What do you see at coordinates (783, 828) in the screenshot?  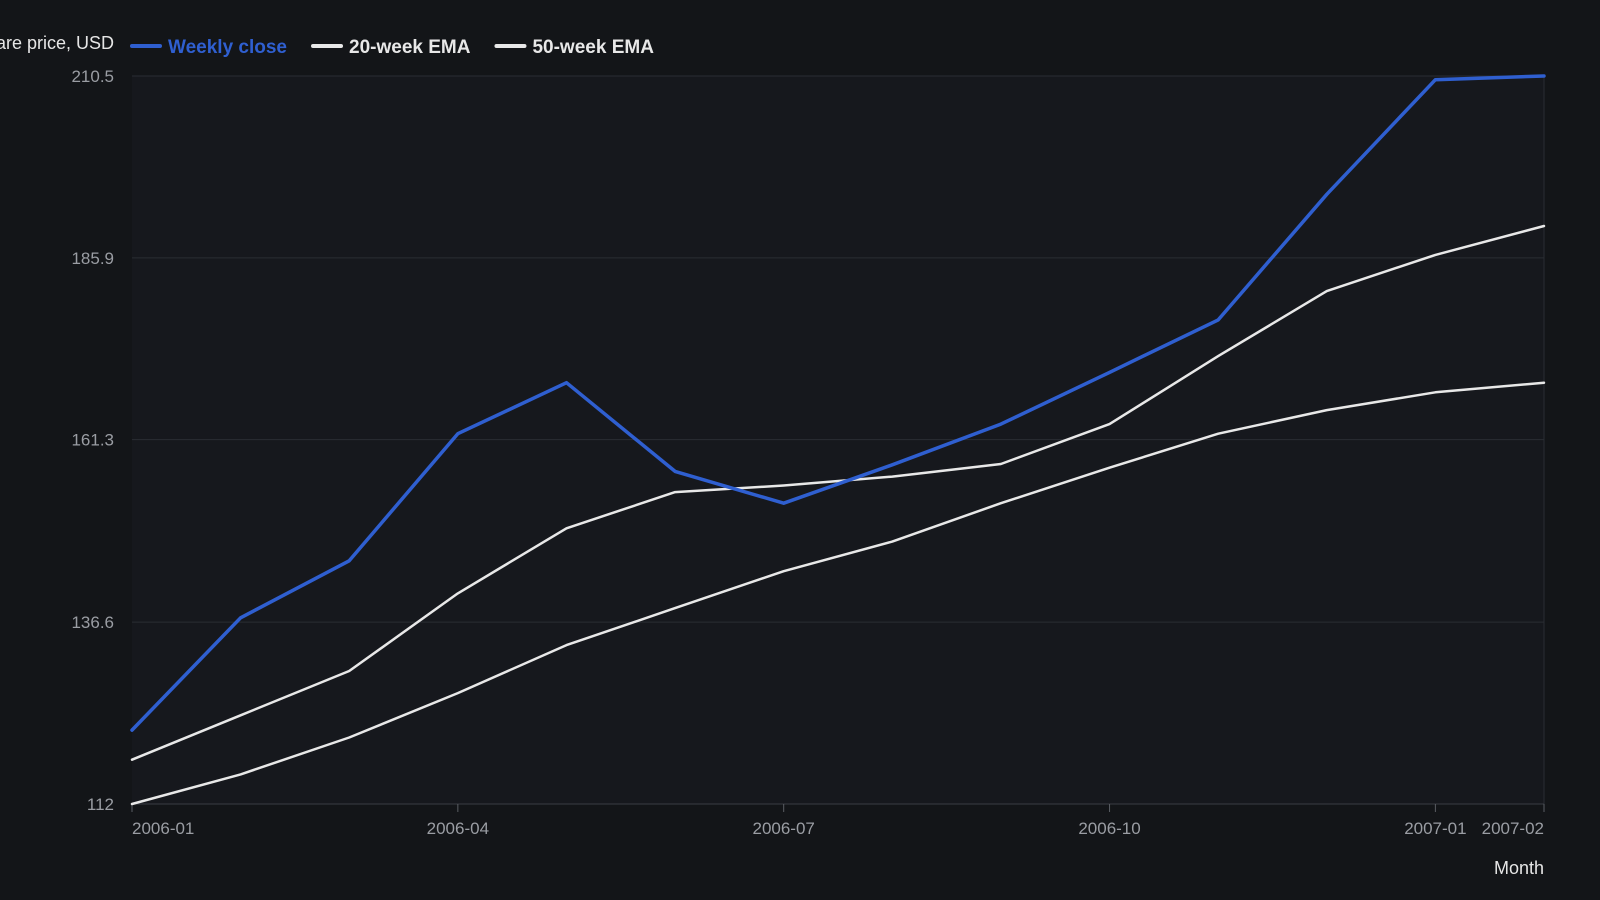 I see `x-tick-label: 2006-07` at bounding box center [783, 828].